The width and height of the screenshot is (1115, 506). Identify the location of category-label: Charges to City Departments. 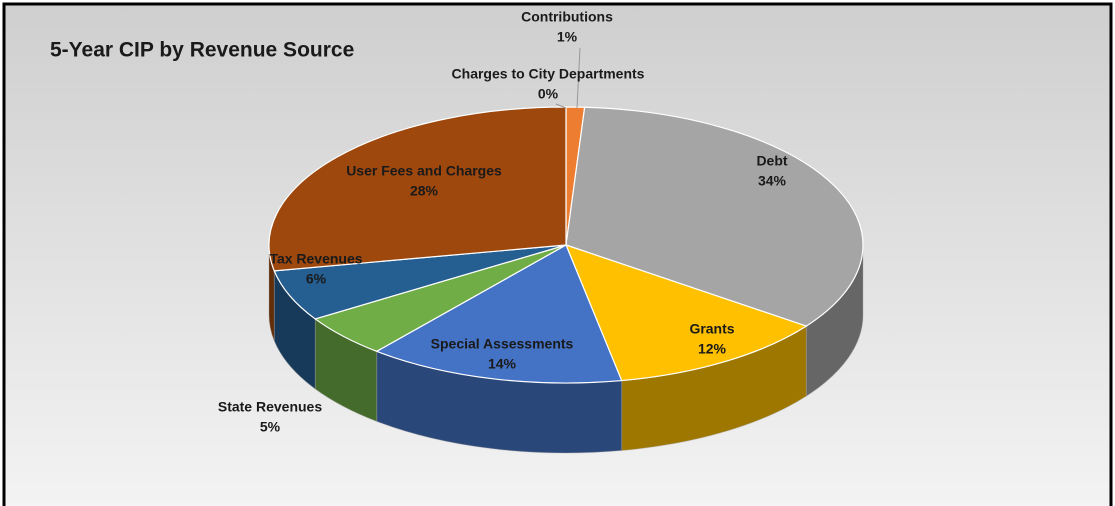
(548, 74).